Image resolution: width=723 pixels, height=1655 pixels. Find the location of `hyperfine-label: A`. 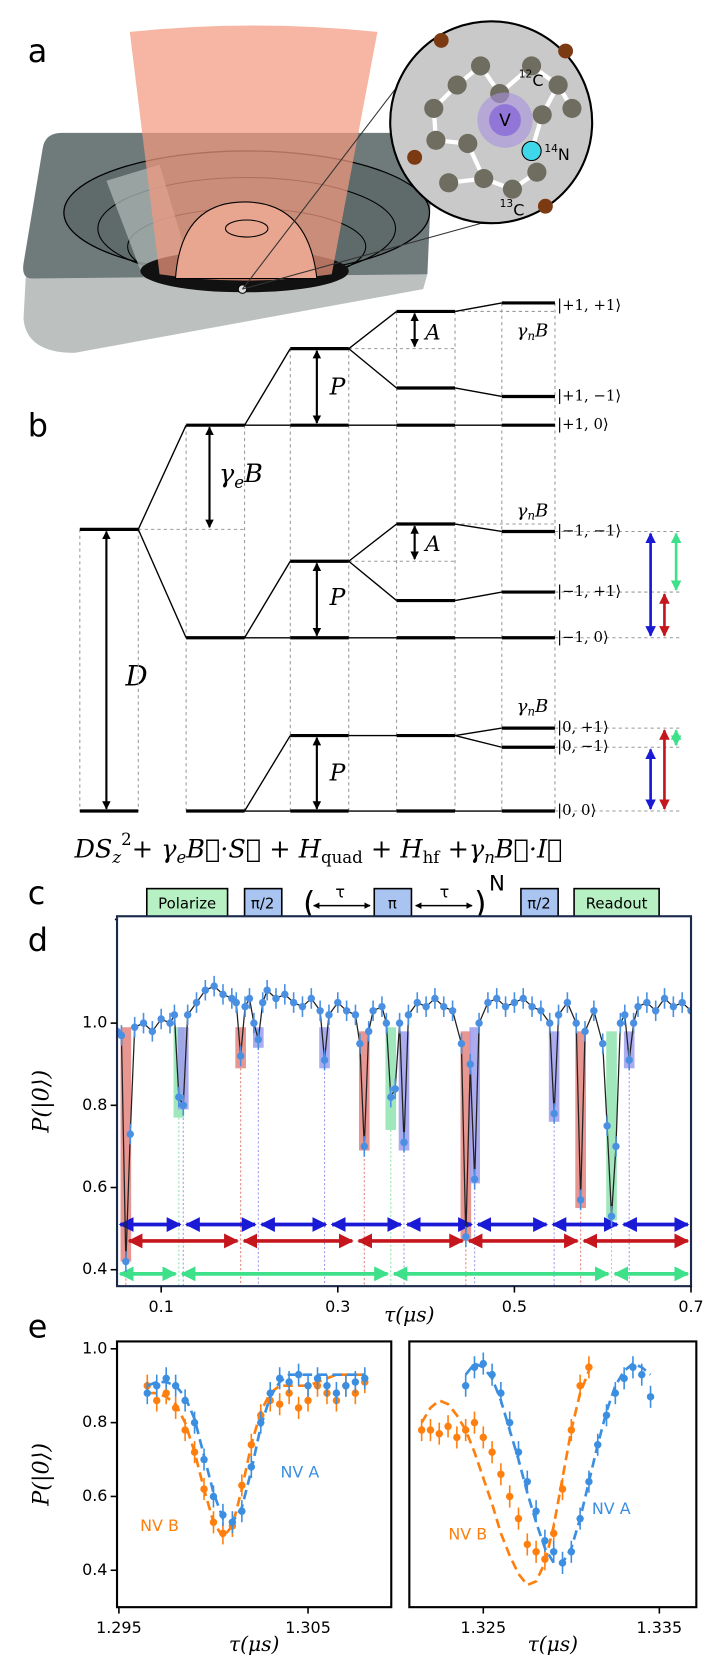

hyperfine-label: A is located at coordinates (431, 544).